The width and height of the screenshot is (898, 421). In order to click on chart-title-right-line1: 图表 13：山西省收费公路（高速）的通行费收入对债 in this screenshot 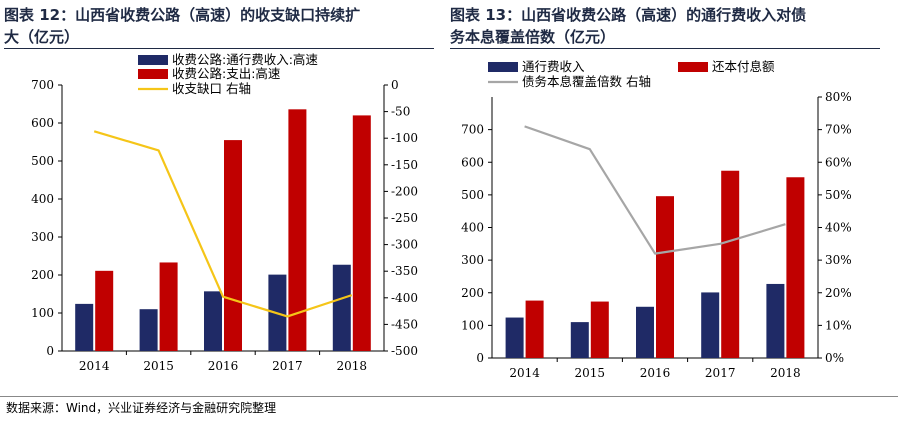, I will do `click(628, 15)`.